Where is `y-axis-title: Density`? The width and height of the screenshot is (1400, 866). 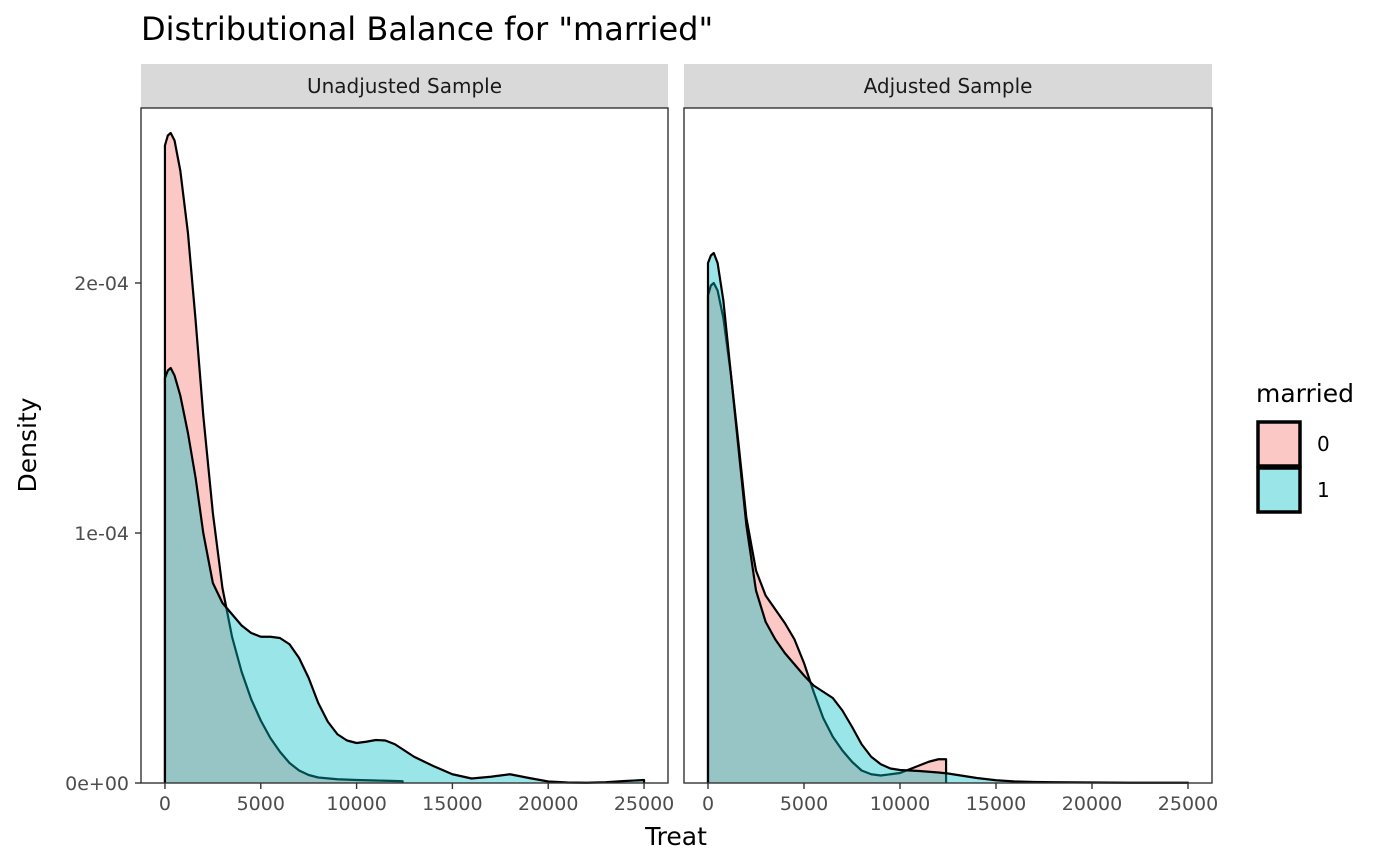 y-axis-title: Density is located at coordinates (27, 444).